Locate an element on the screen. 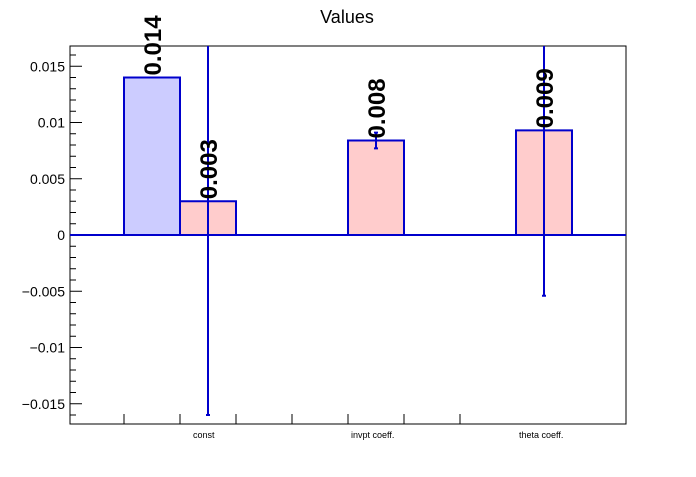 This screenshot has width=696, height=477. y-tick-label: −0.005 is located at coordinates (43, 291).